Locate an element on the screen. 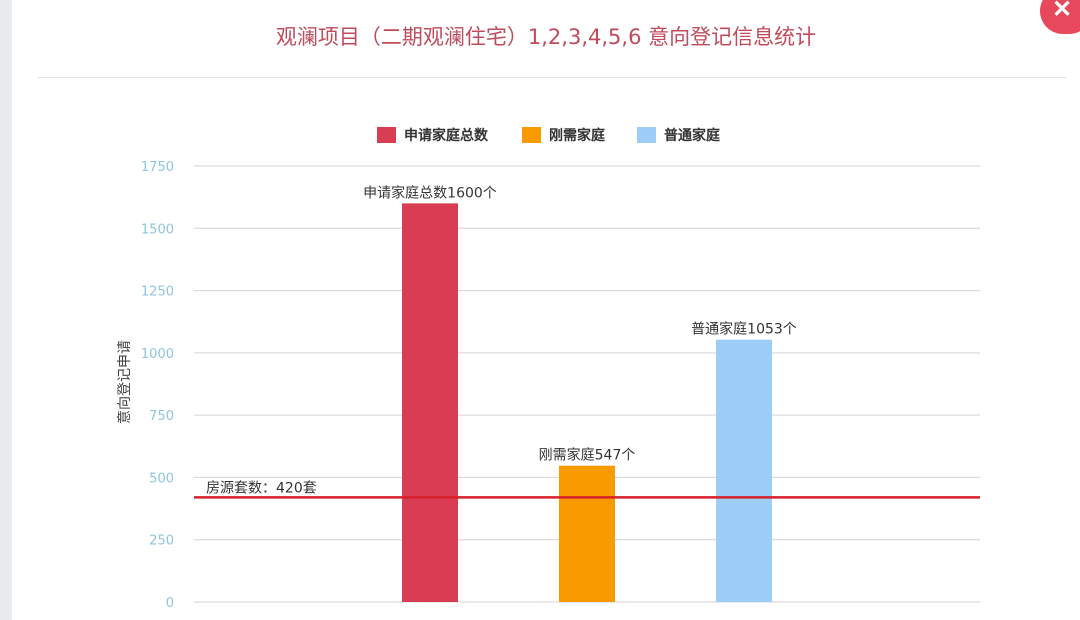  y-axis-label: 意向登记申请 is located at coordinates (124, 382).